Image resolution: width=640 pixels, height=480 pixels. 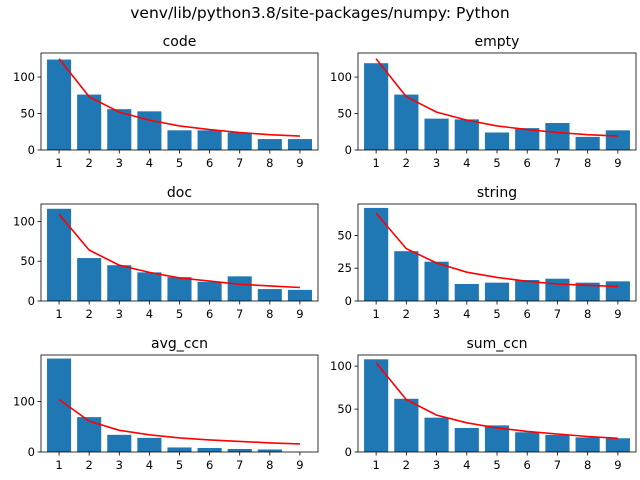 I want to click on subplot-empty: empty 1 2 3 4 5 6 7 8 9 0 50 100, so click(x=483, y=102).